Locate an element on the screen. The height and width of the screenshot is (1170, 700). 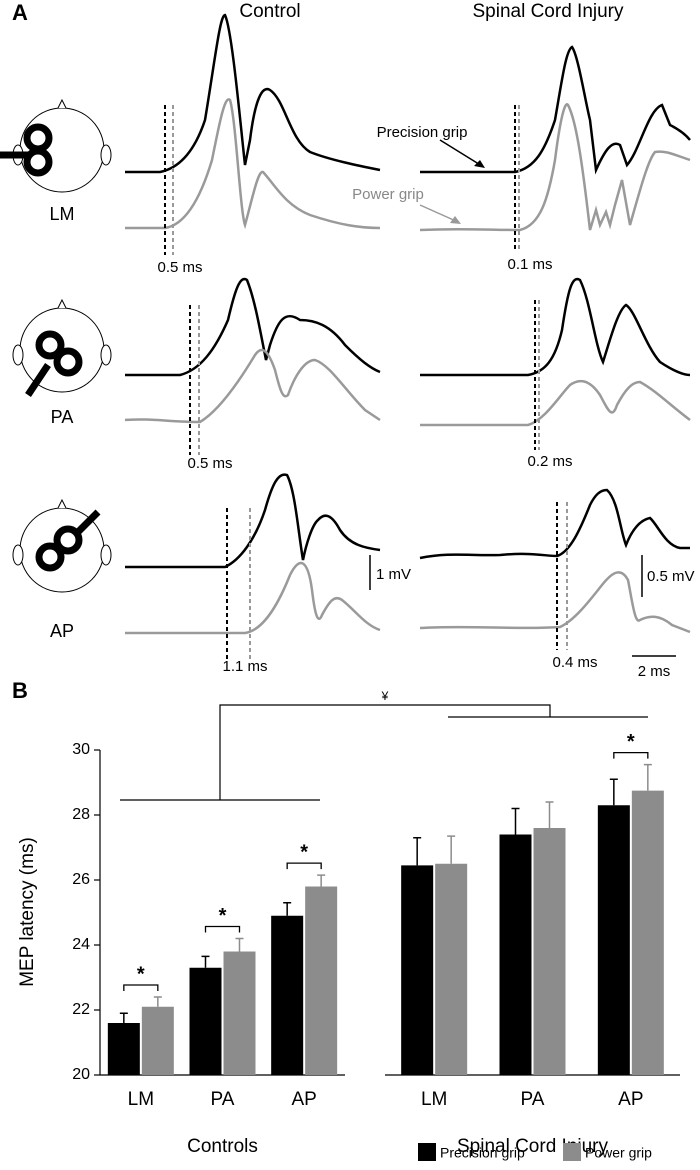
legend-label: Power grip is located at coordinates (618, 1153).